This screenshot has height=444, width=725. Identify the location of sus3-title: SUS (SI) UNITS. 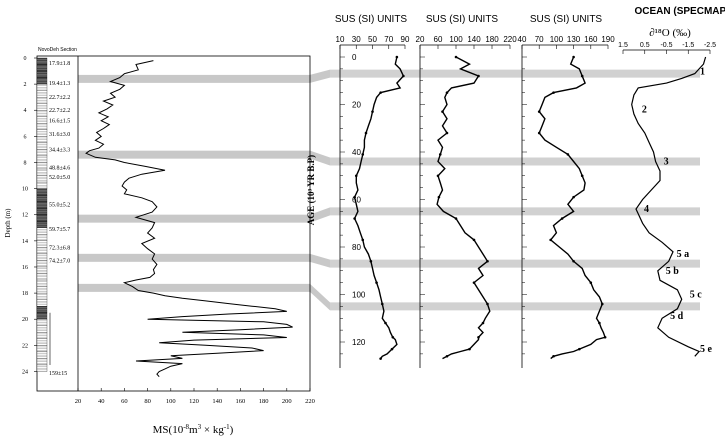
(566, 19).